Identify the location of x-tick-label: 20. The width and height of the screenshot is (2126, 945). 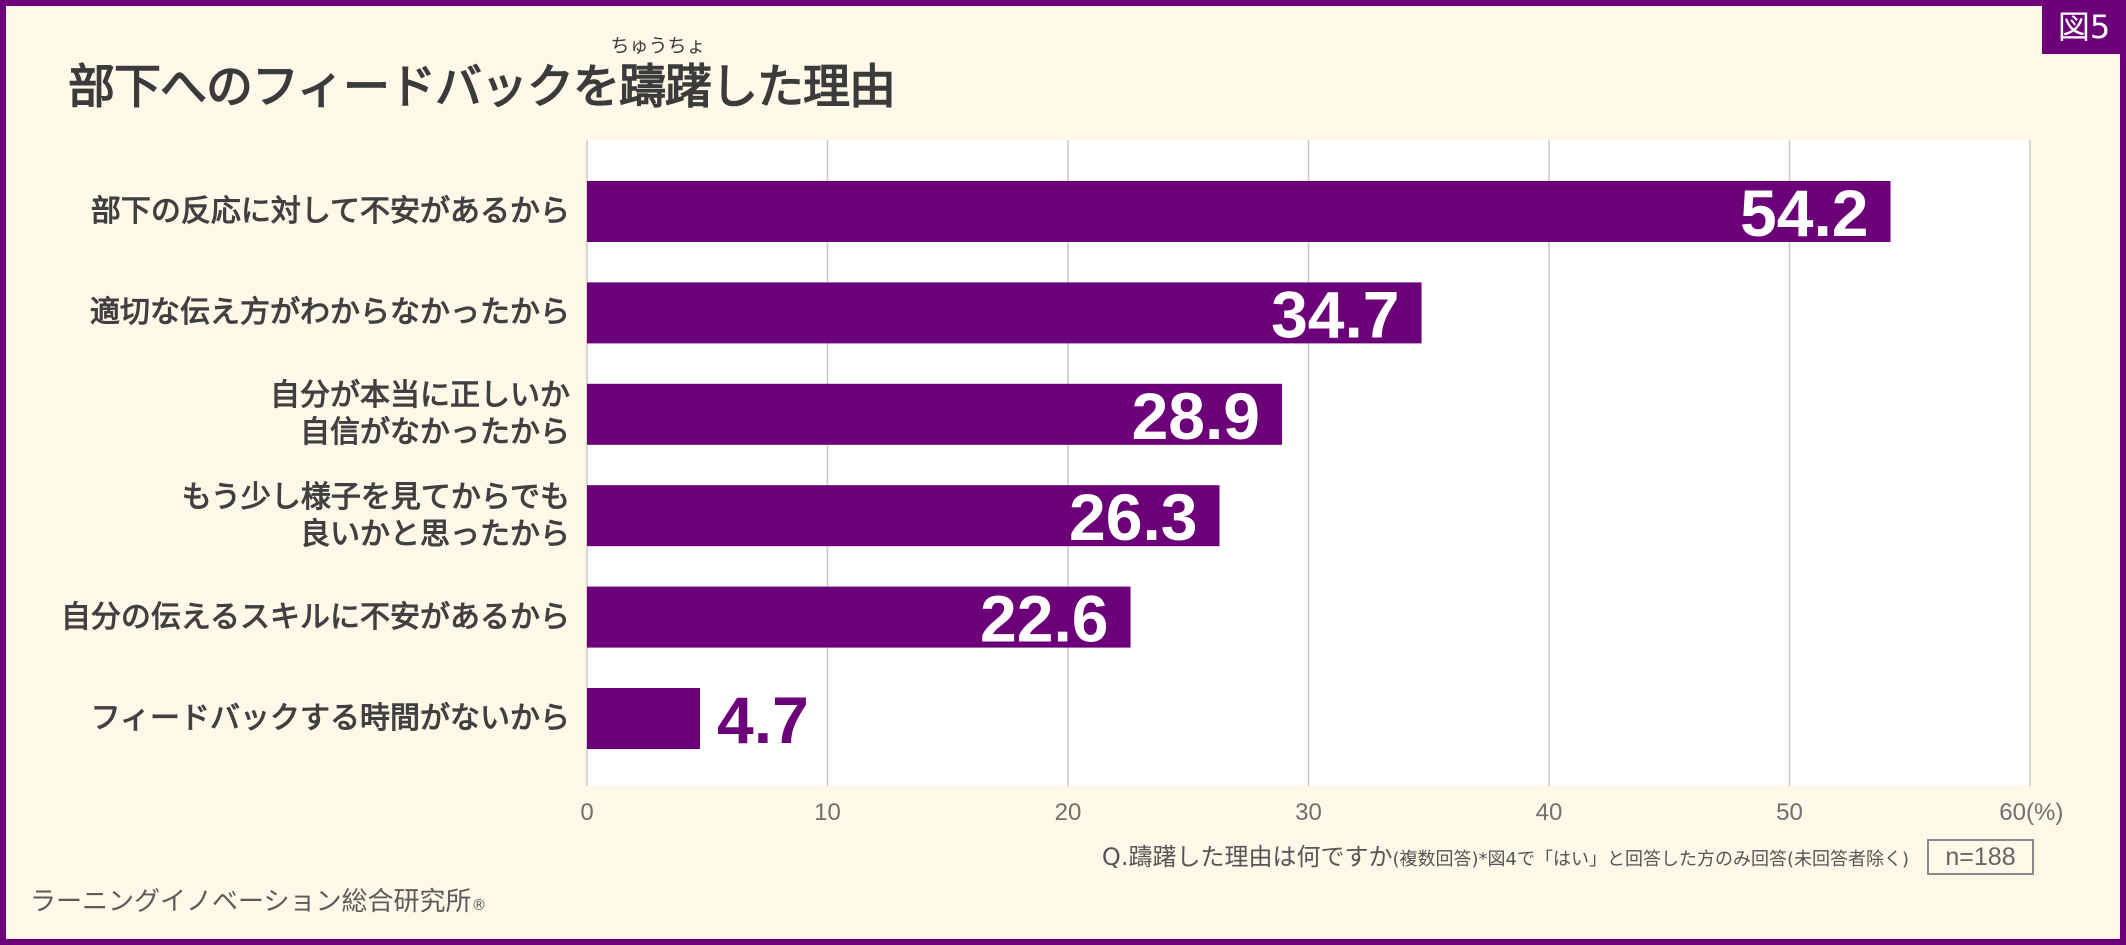
(1068, 812).